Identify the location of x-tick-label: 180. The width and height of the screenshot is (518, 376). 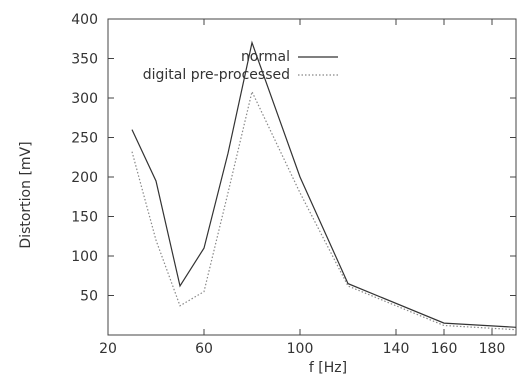
(492, 349).